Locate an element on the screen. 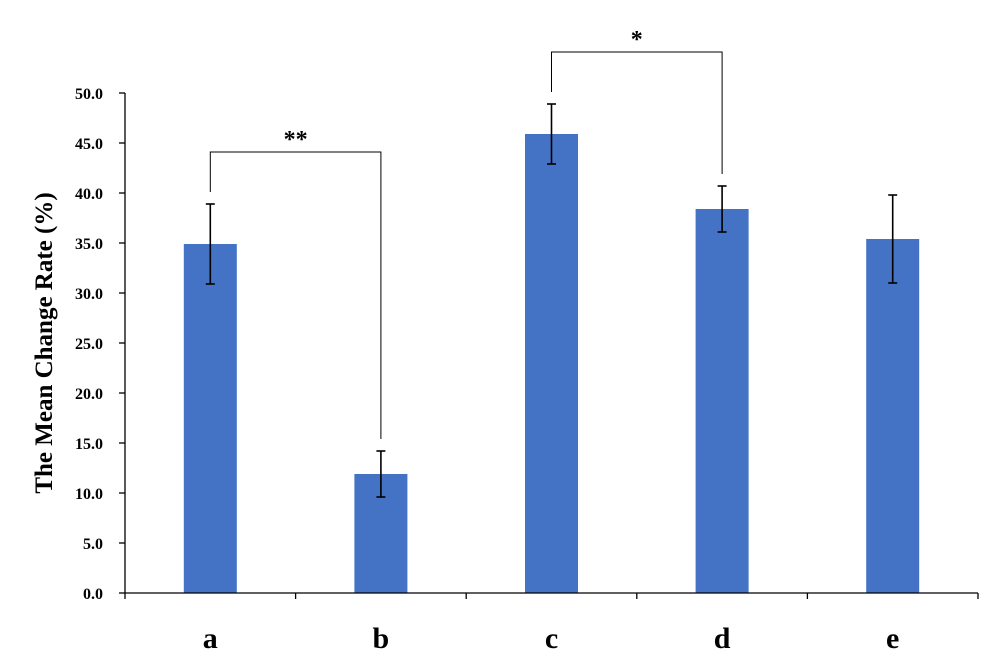 This screenshot has width=1002, height=671. y-tick-label: 0.0 is located at coordinates (93, 594).